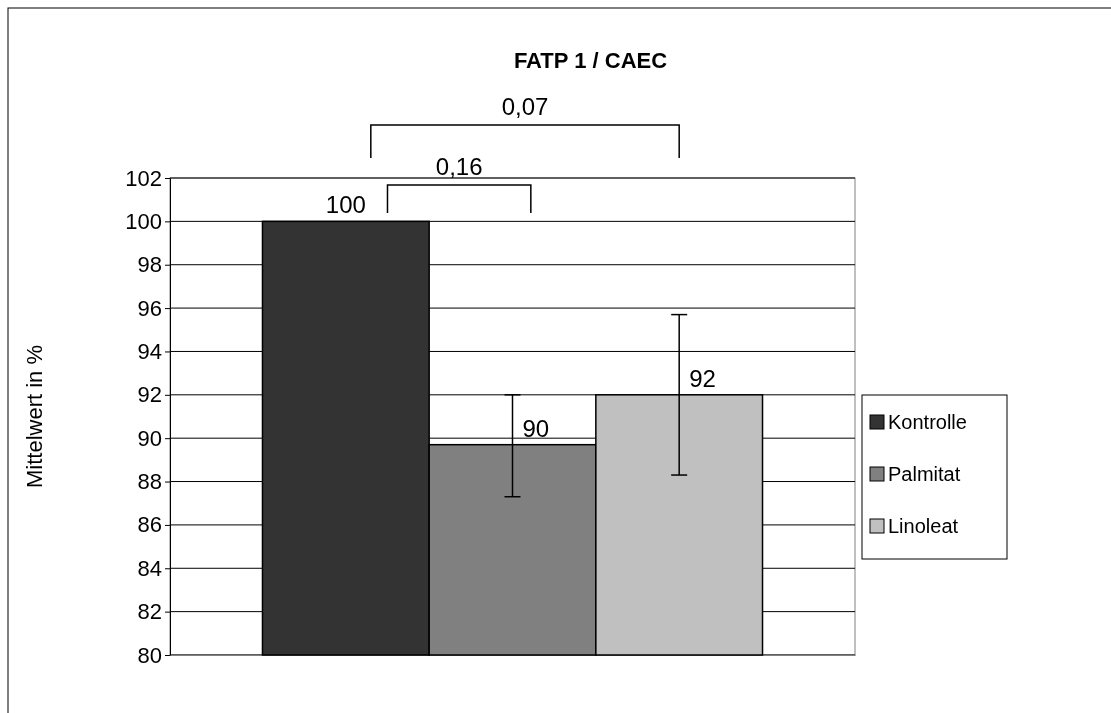  What do you see at coordinates (149, 265) in the screenshot?
I see `y-tick-label: 98` at bounding box center [149, 265].